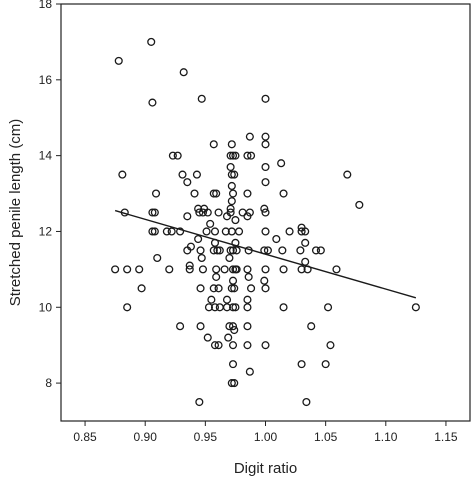  I want to click on x-tick-label: 1.05, so click(326, 437).